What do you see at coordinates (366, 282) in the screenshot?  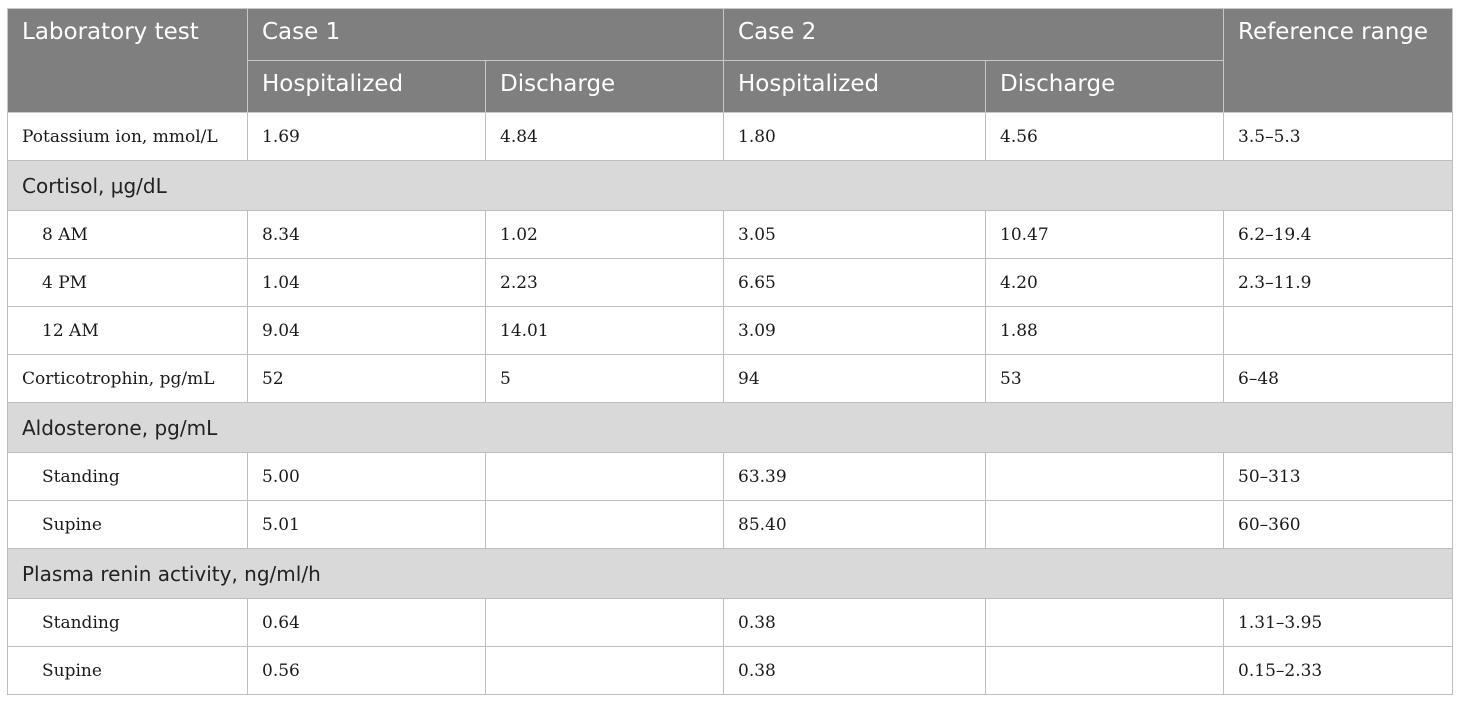 I see `value-cell: 1.04` at bounding box center [366, 282].